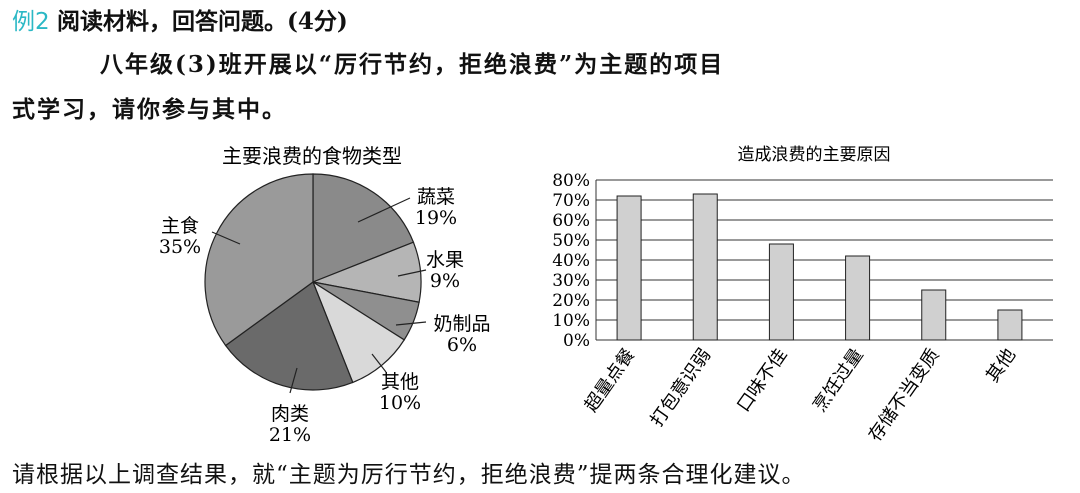 This screenshot has width=1080, height=493. Describe the element at coordinates (436, 218) in the screenshot. I see `pie-slice-value: 19%` at that location.